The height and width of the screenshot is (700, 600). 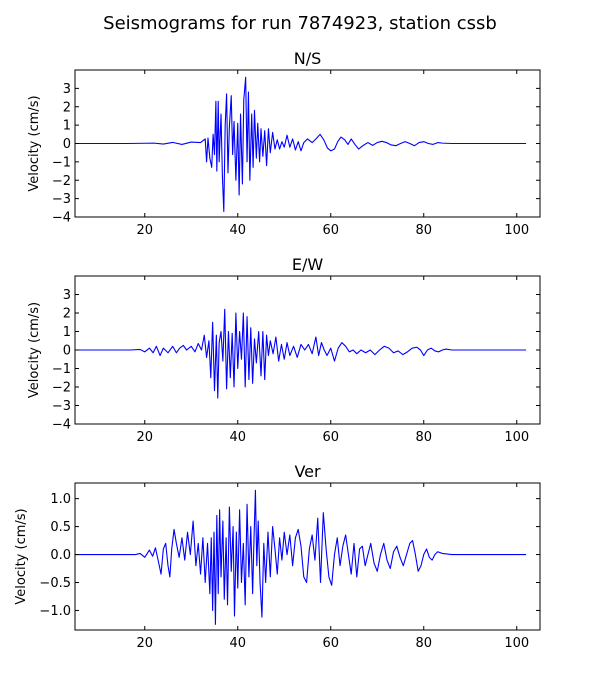 What do you see at coordinates (55, 611) in the screenshot?
I see `y-tick-label: −1.0` at bounding box center [55, 611].